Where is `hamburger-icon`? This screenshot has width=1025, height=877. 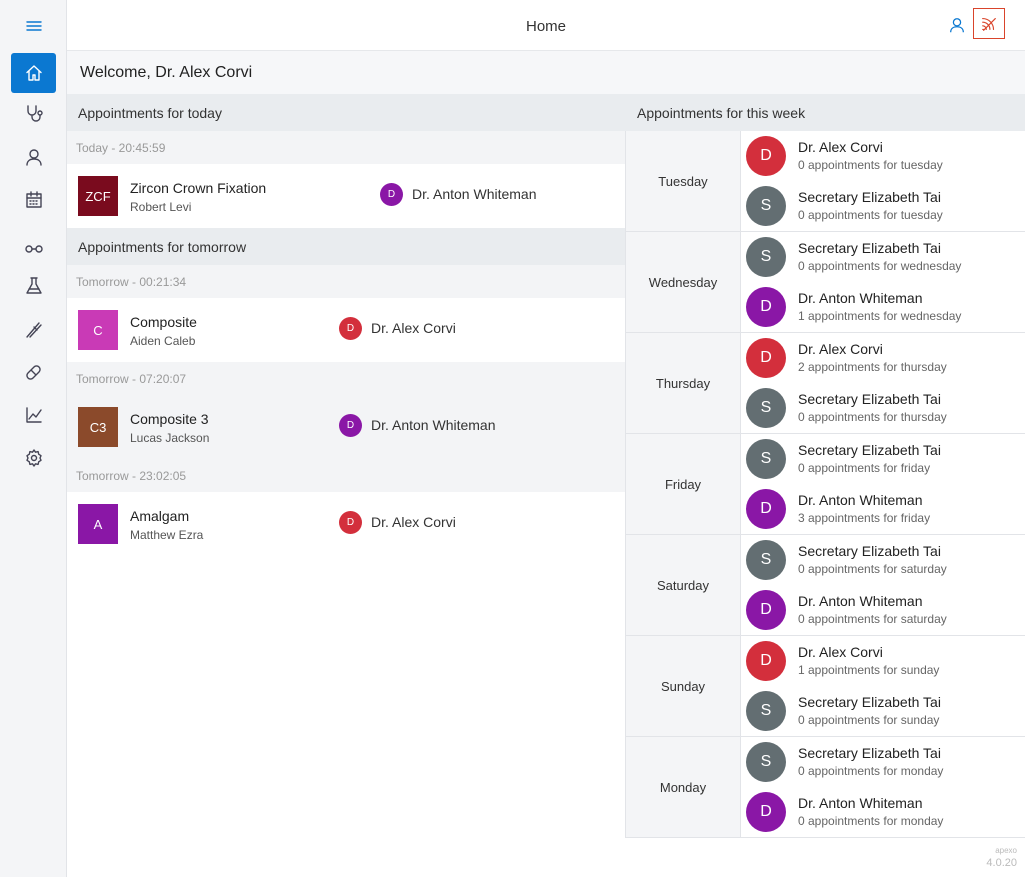
hamburger-icon is located at coordinates (33, 26).